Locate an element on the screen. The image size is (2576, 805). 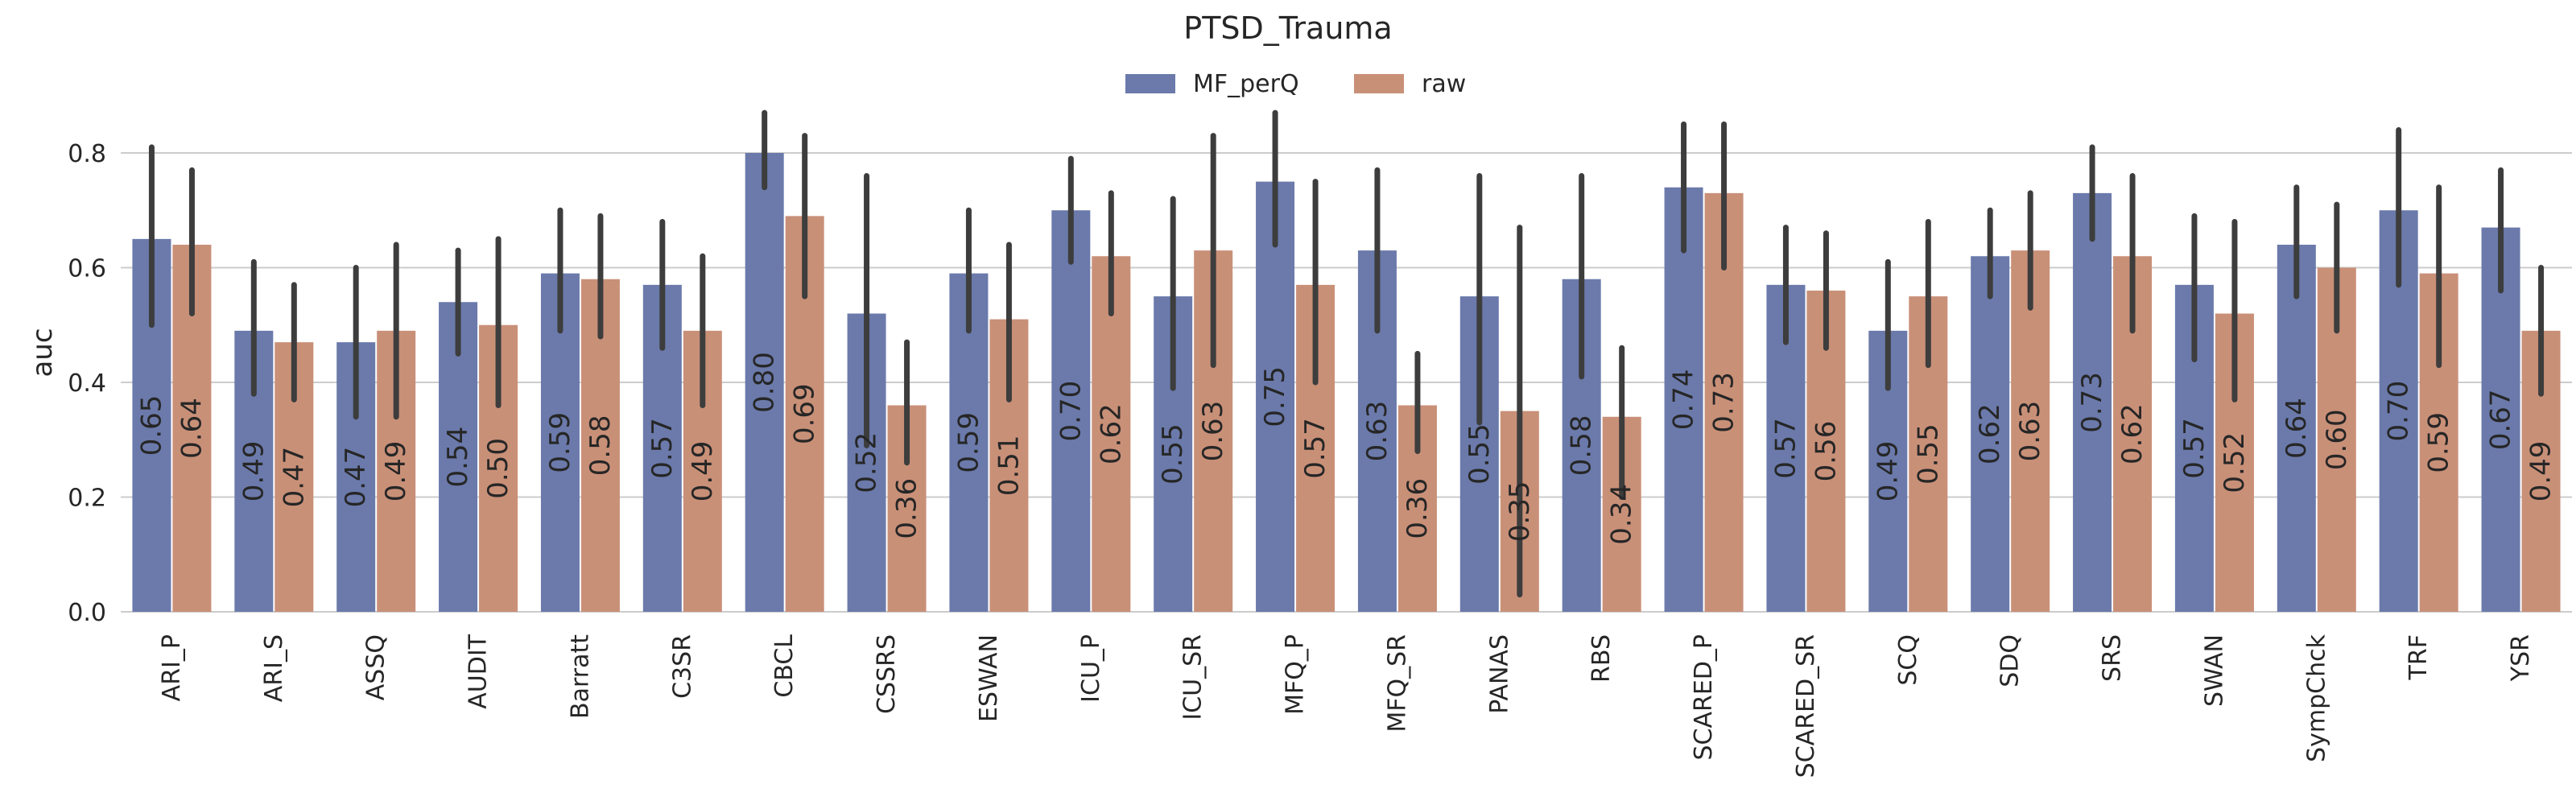
x-tick-label: SCARED_SR is located at coordinates (1806, 706).